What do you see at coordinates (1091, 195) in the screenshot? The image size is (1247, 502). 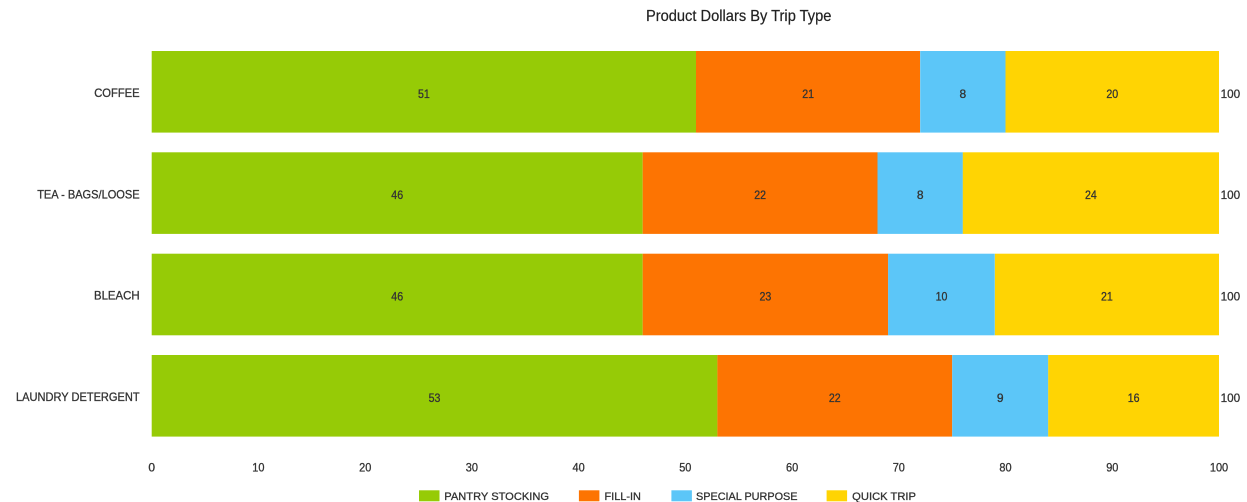 I see `svg-text: 24` at bounding box center [1091, 195].